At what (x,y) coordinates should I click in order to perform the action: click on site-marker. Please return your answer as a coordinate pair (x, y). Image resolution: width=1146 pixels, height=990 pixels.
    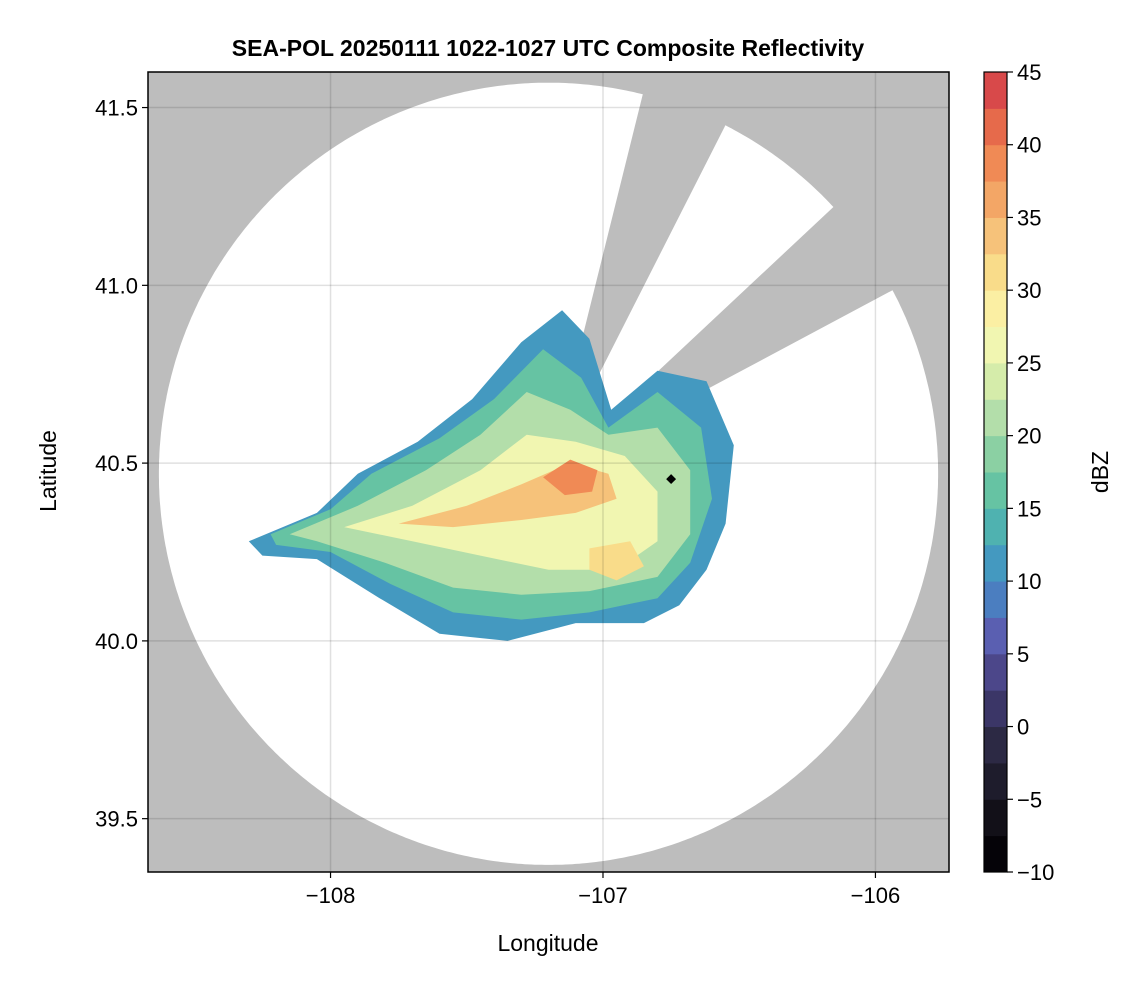
    Looking at the image, I should click on (671, 479).